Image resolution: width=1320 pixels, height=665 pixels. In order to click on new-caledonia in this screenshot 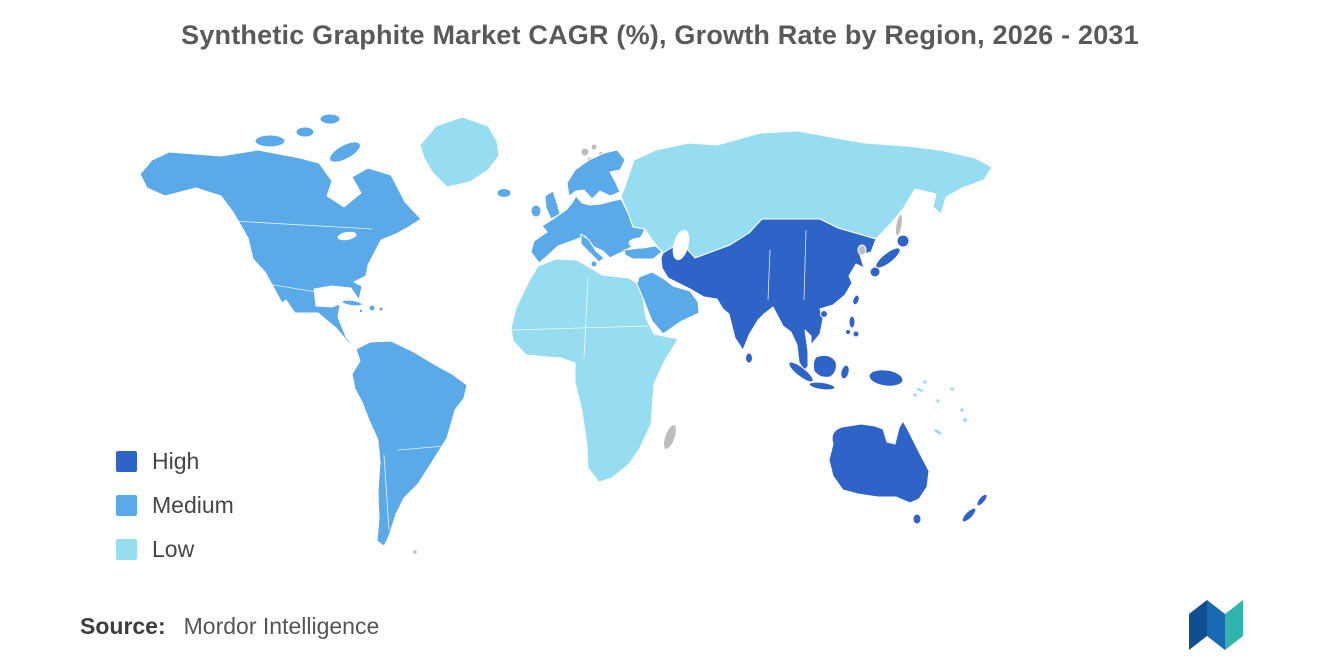, I will do `click(938, 432)`.